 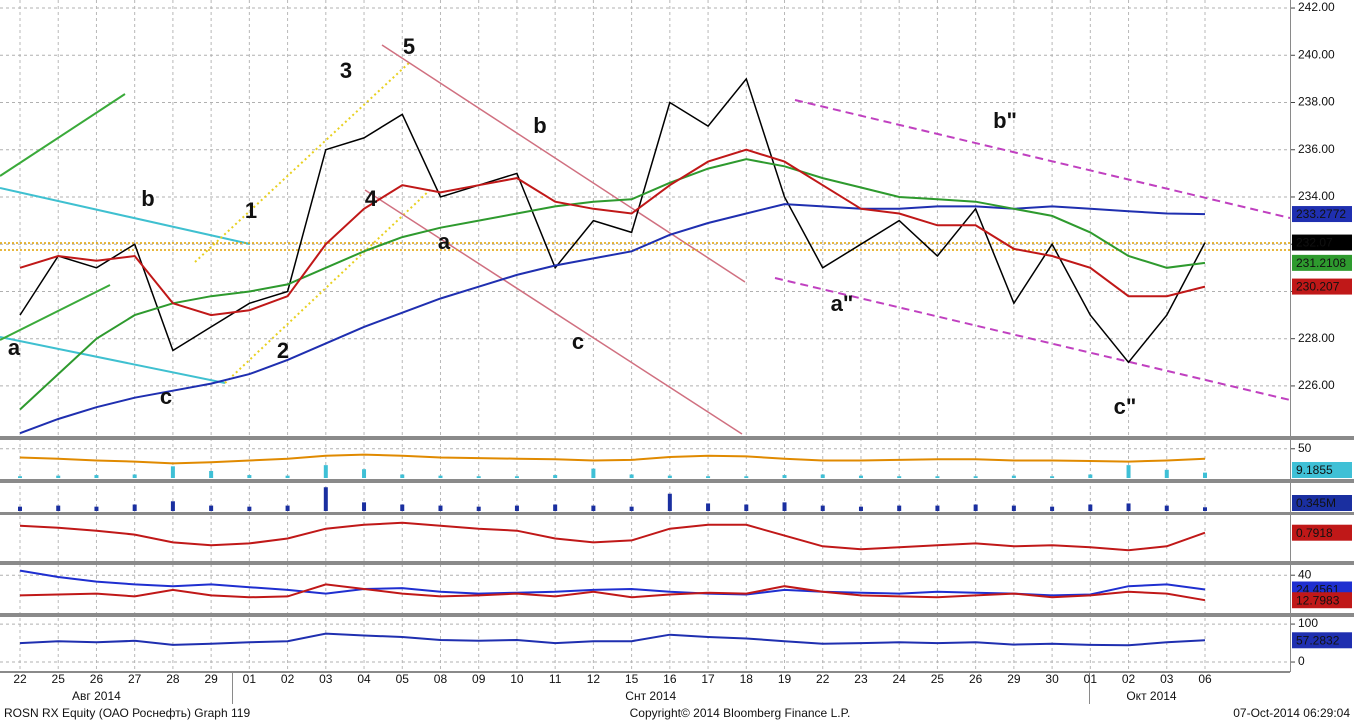 I want to click on month-label: Авг 2014, so click(x=96, y=696).